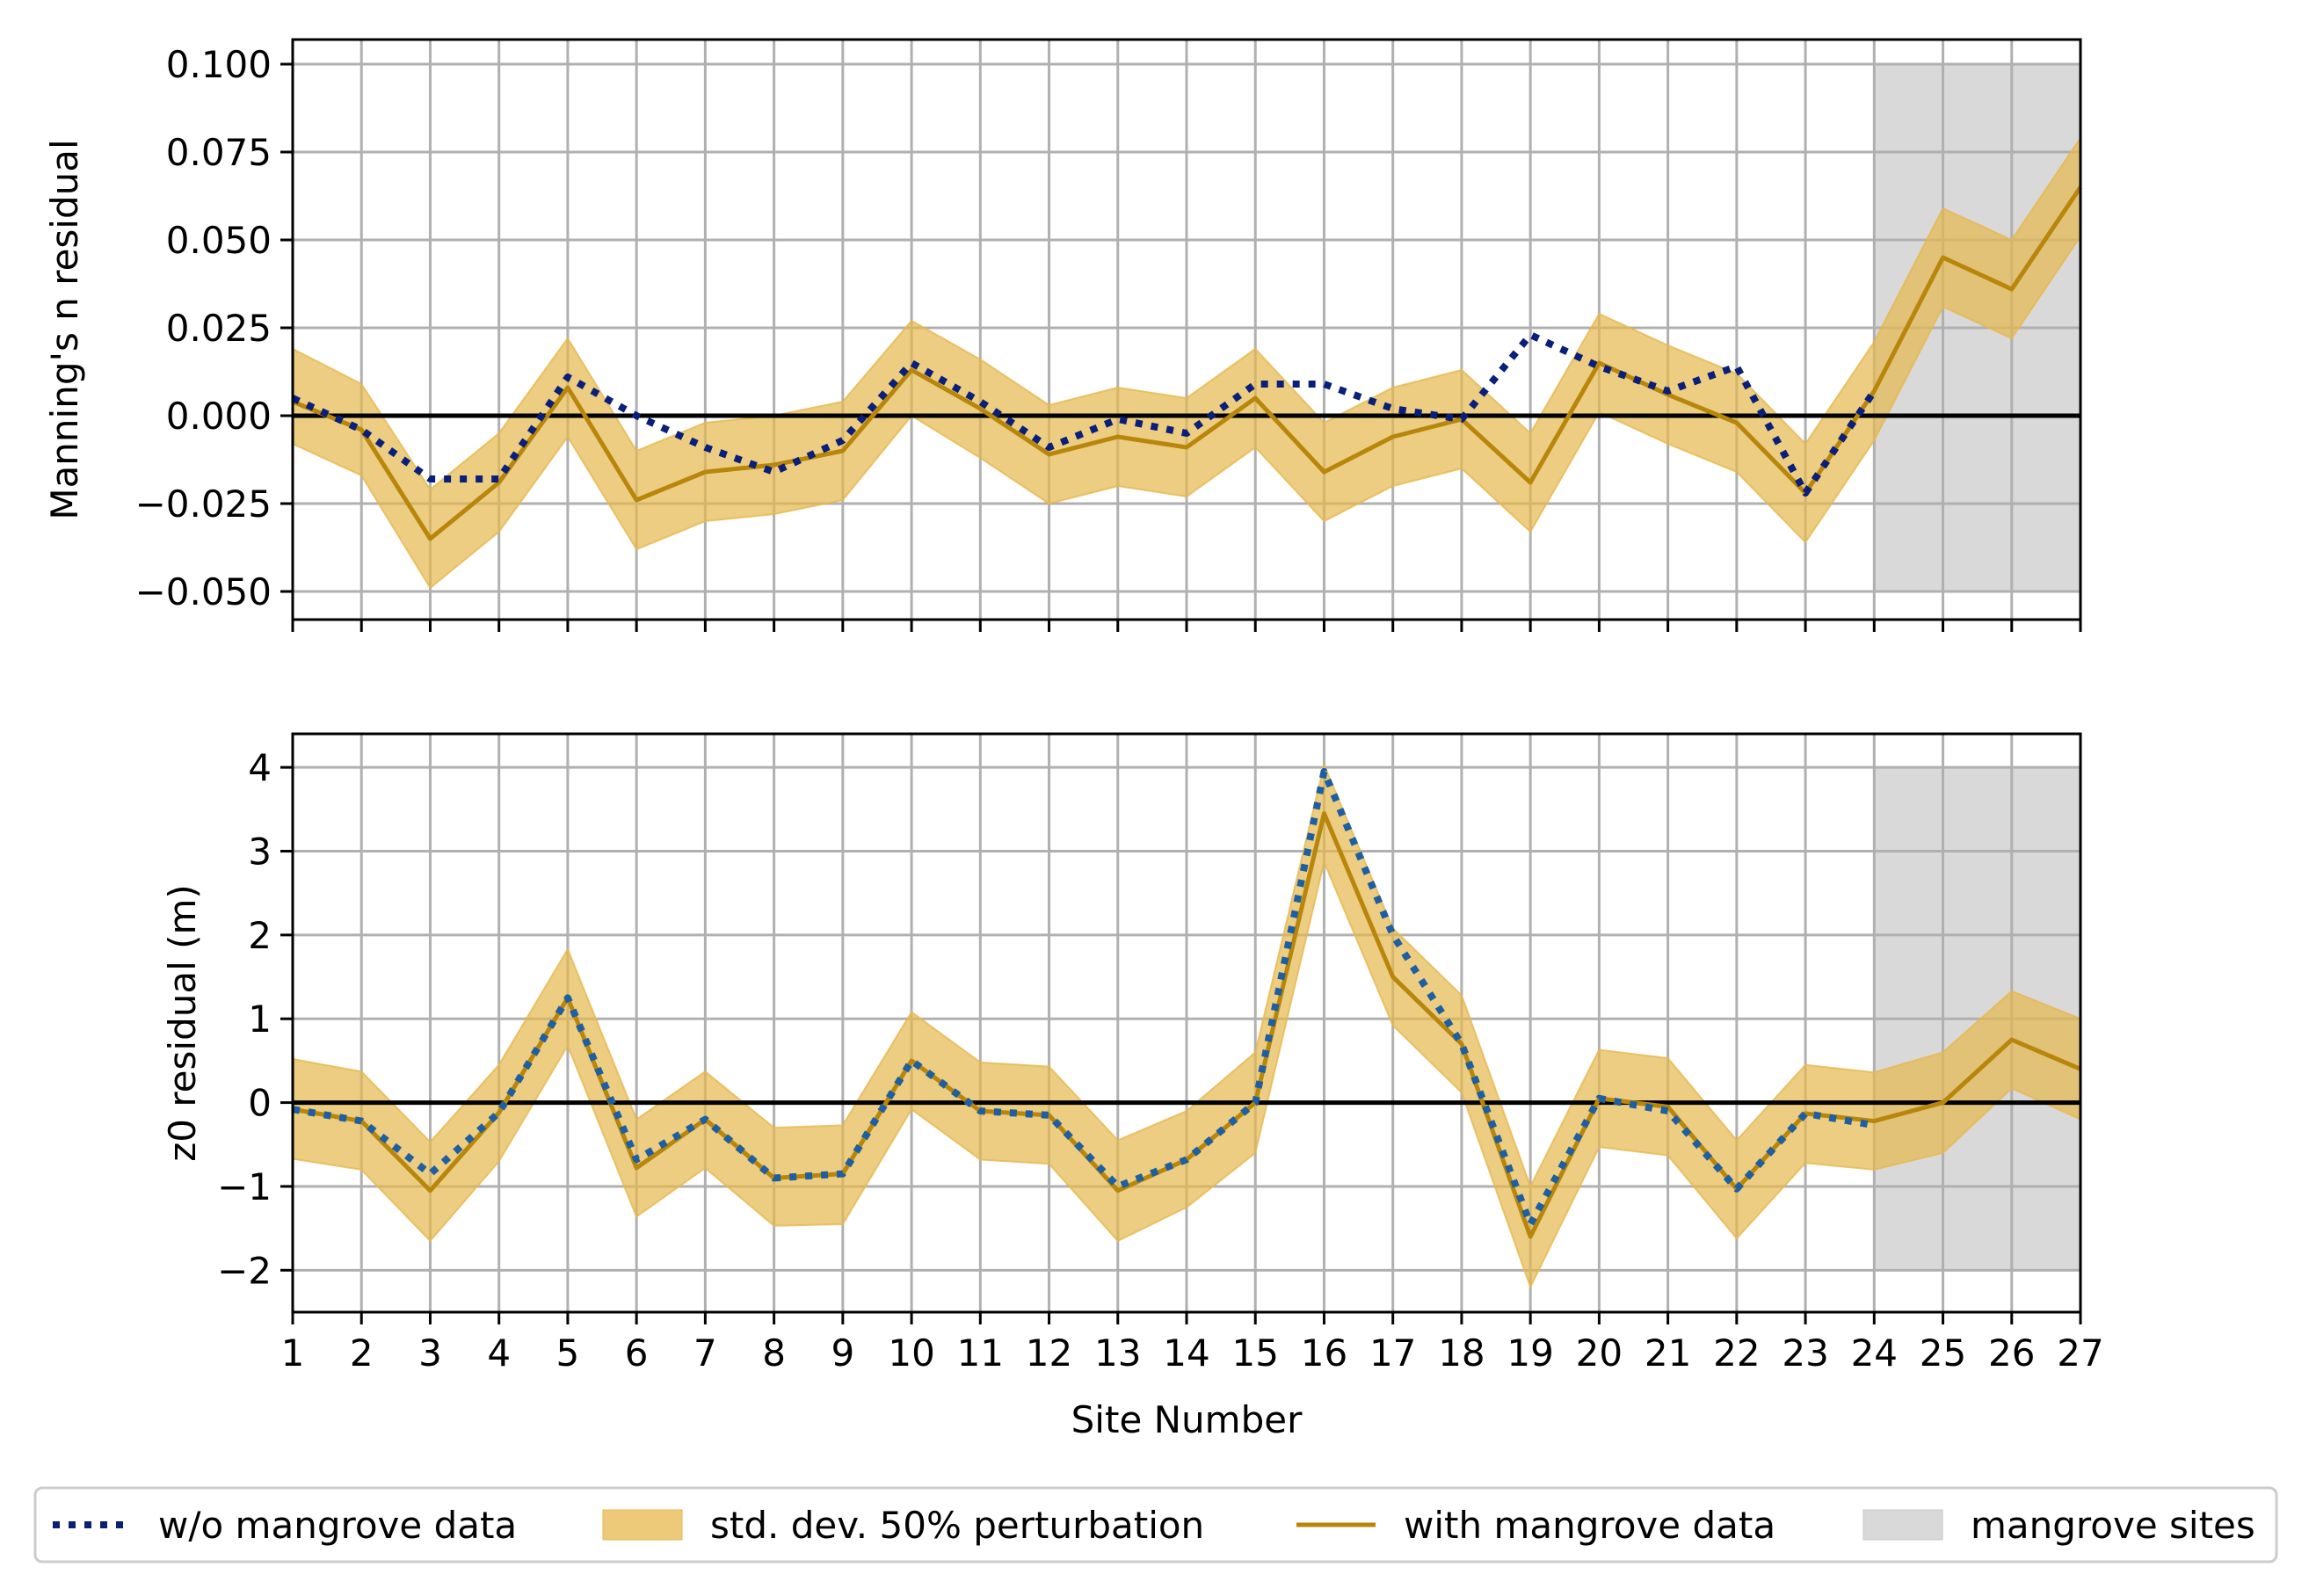 The image size is (2309, 1596). What do you see at coordinates (1393, 1353) in the screenshot?
I see `bottom-x-tick-label: 17` at bounding box center [1393, 1353].